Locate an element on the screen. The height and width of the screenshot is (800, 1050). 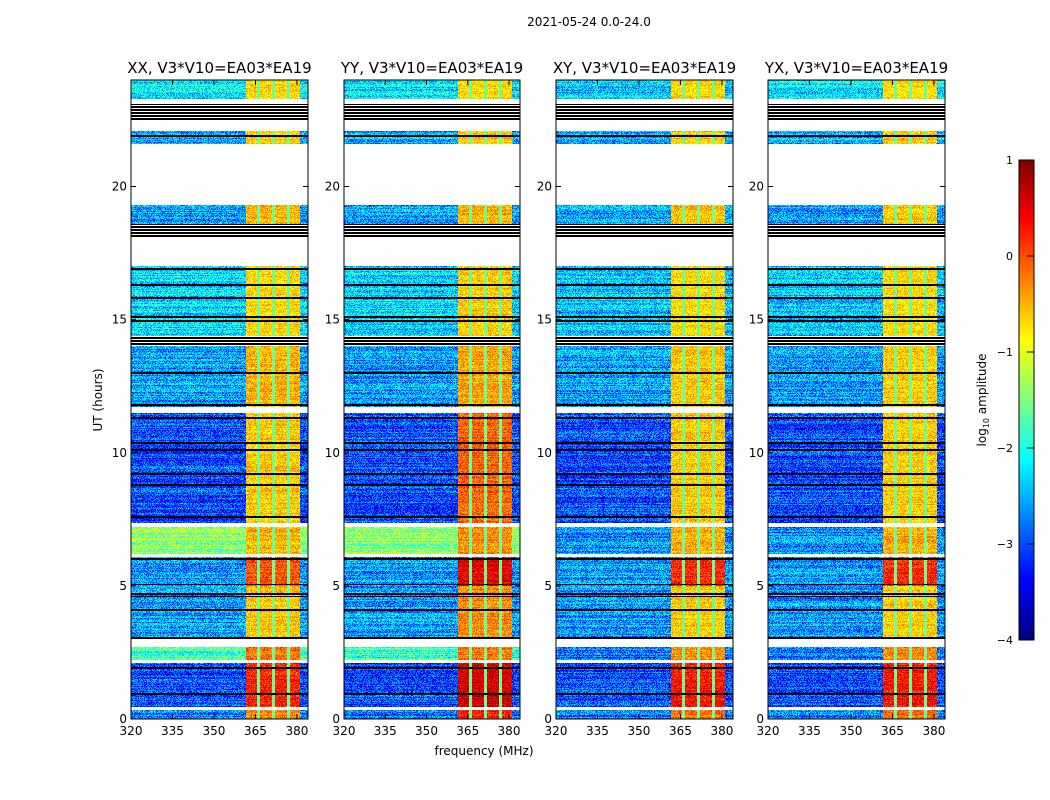
heatmap-xy is located at coordinates (644, 399).